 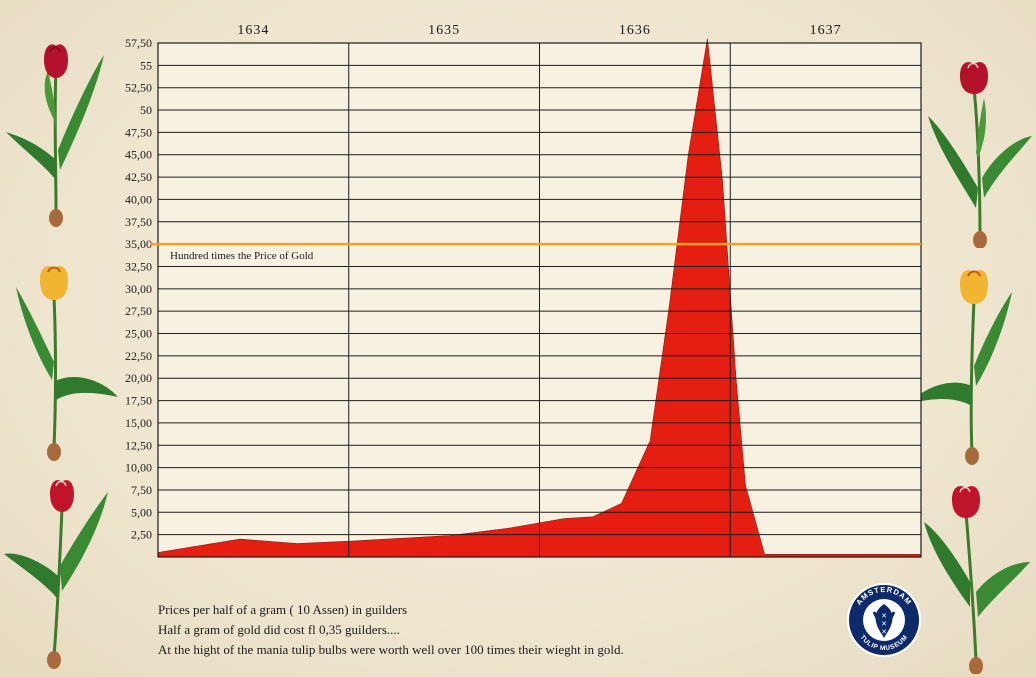 I want to click on y-tick-label: 55, so click(x=146, y=65).